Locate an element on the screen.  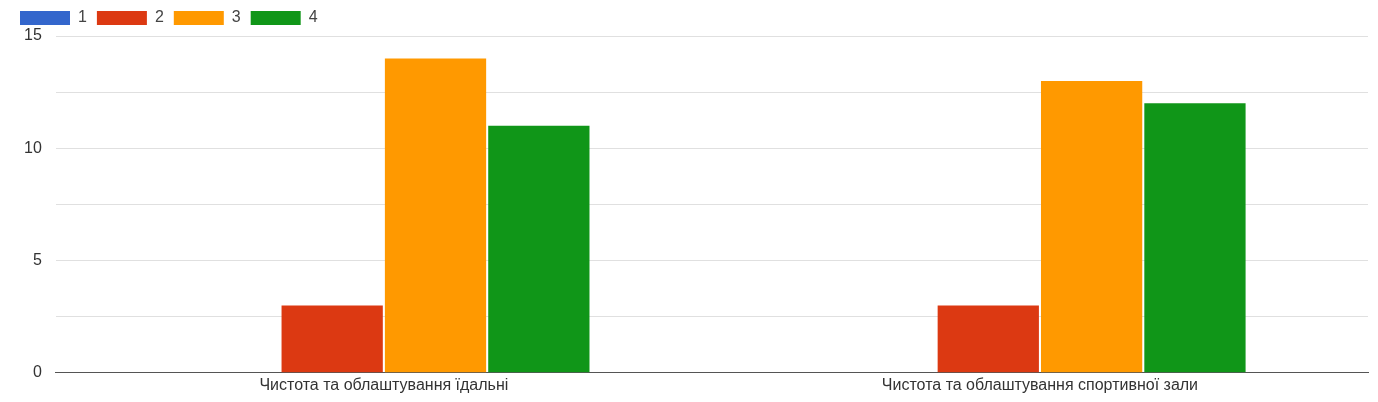
x-tick-label: Чистота та облаштування спортивної зали is located at coordinates (1040, 384).